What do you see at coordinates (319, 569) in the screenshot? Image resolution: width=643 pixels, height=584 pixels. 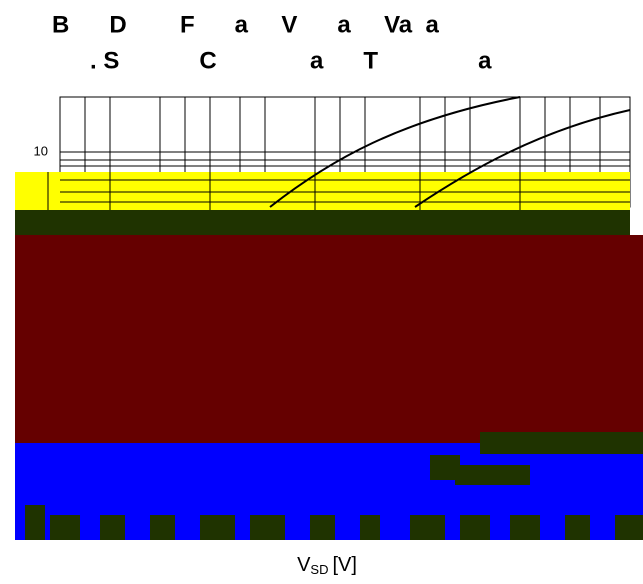 I see `x-axis-label-subscript: SD` at bounding box center [319, 569].